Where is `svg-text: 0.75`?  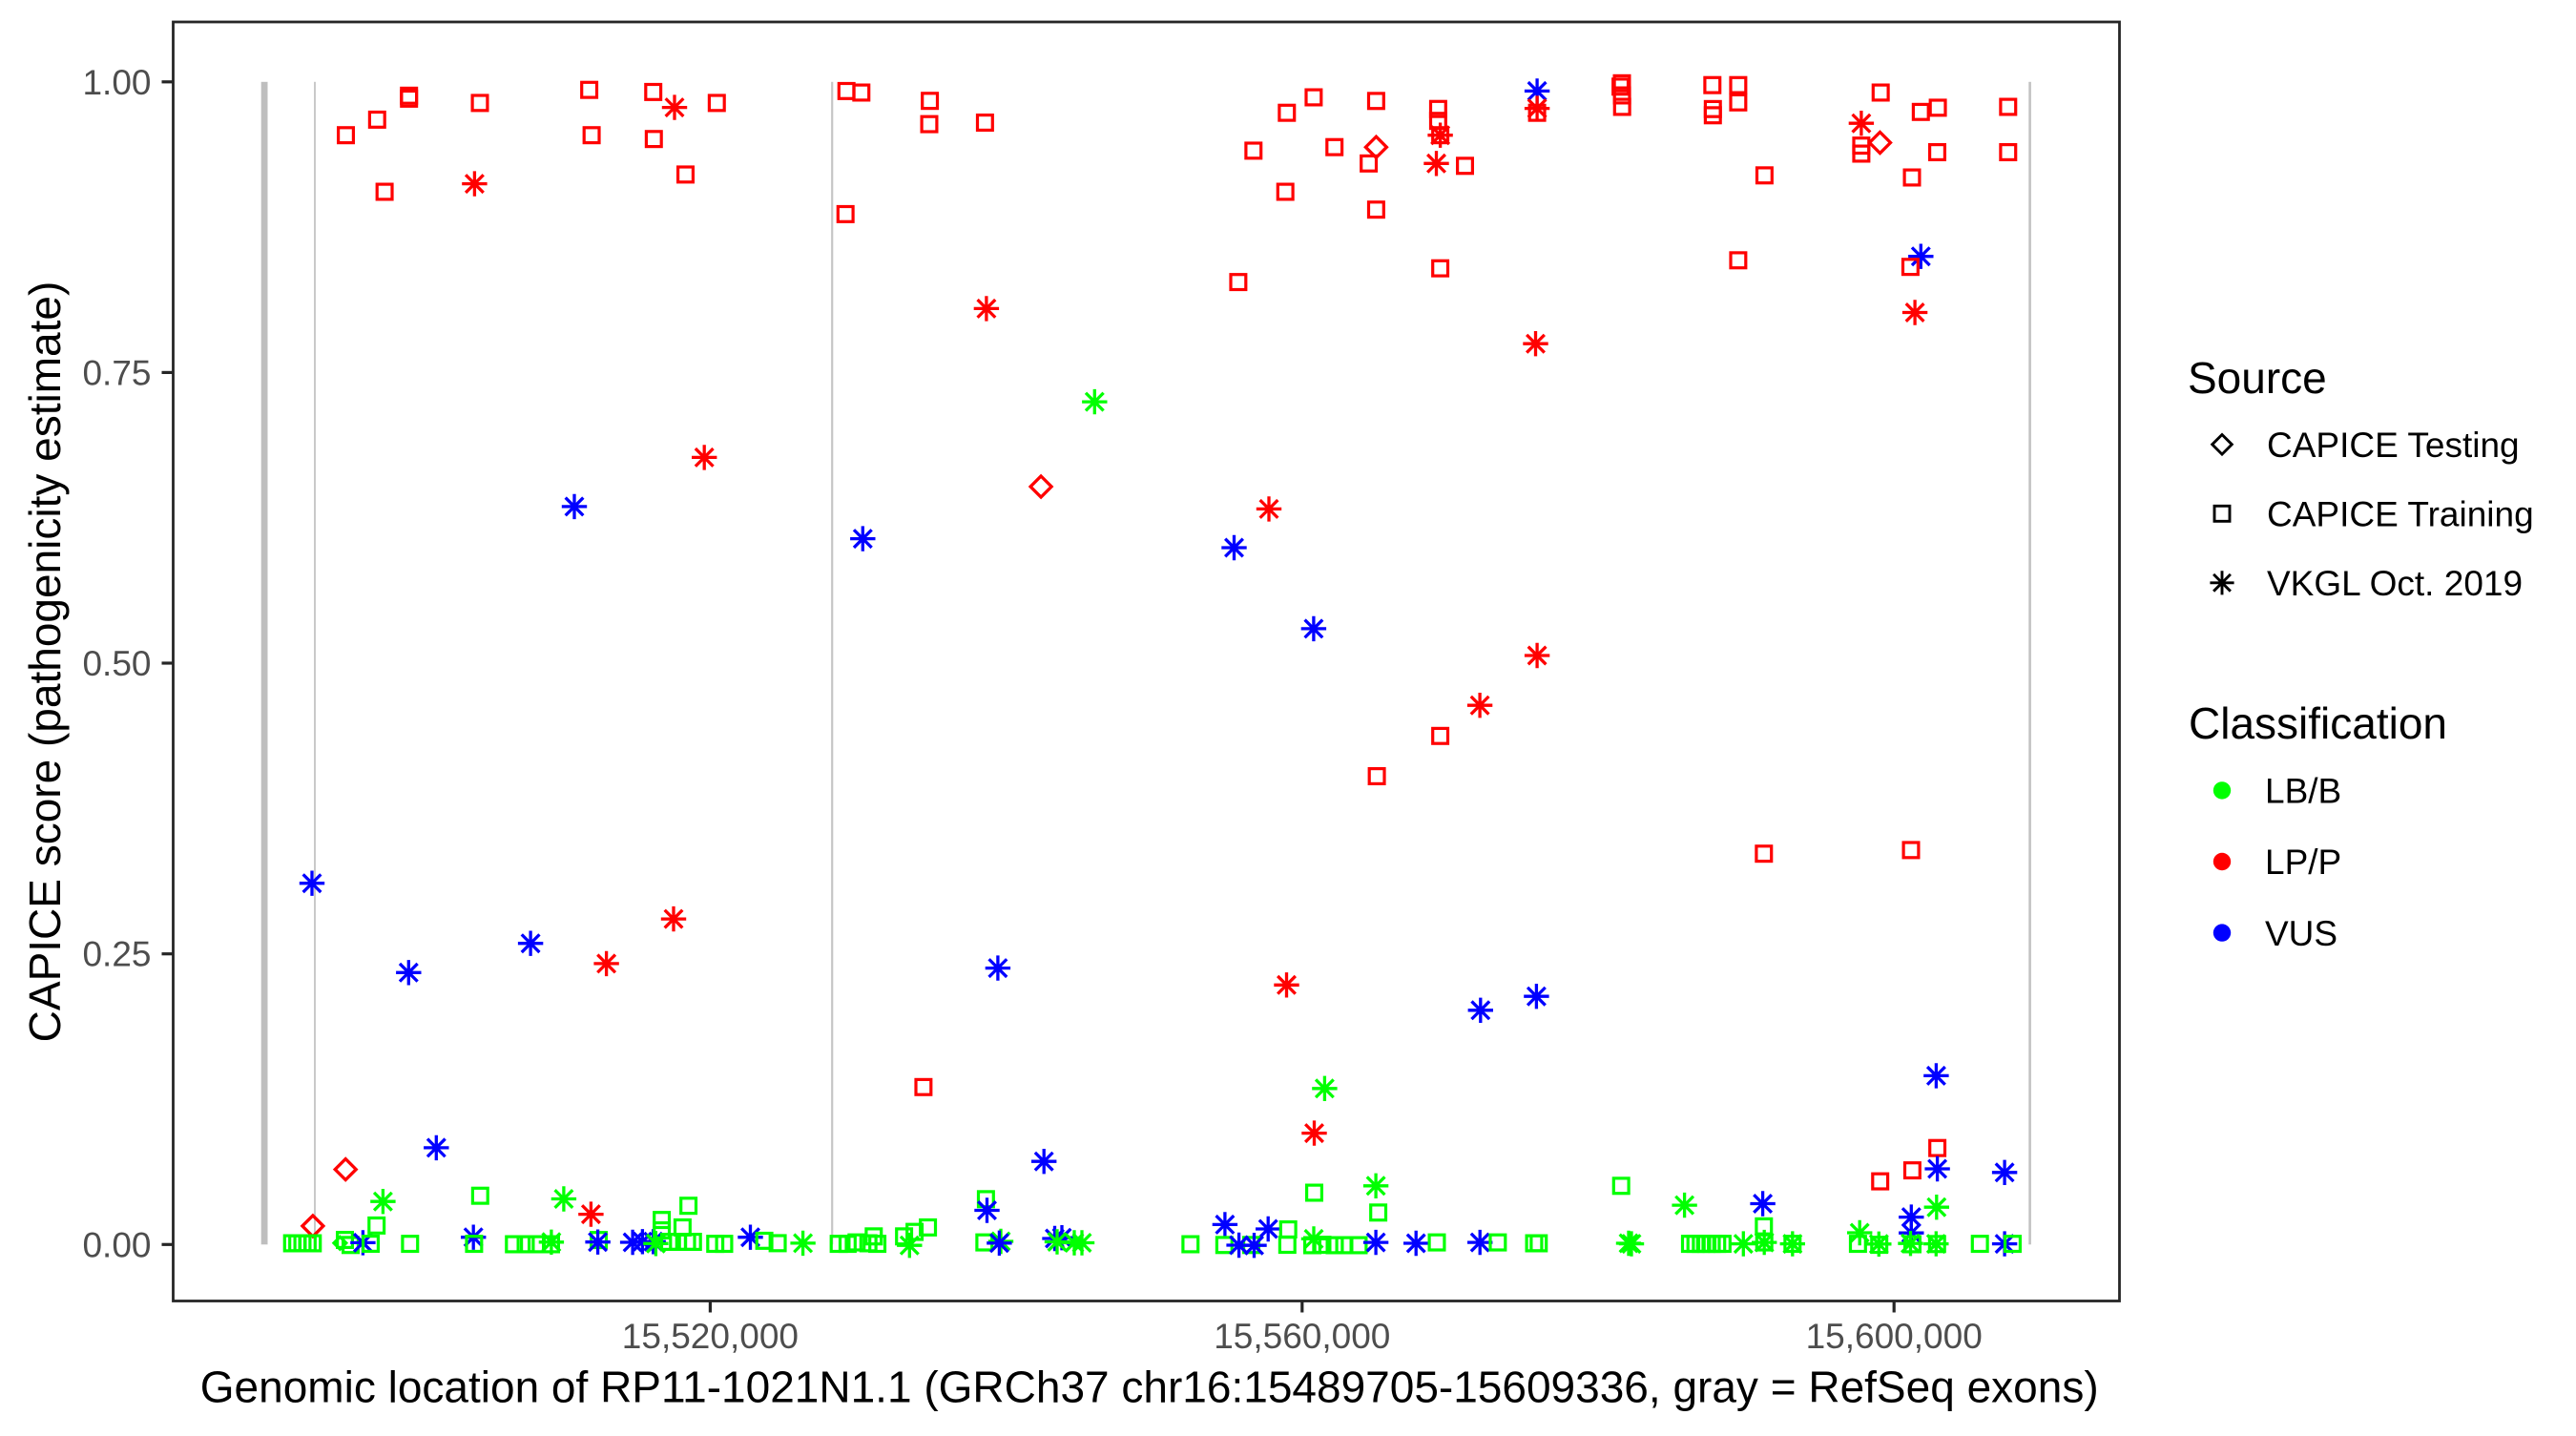
svg-text: 0.75 is located at coordinates (116, 372).